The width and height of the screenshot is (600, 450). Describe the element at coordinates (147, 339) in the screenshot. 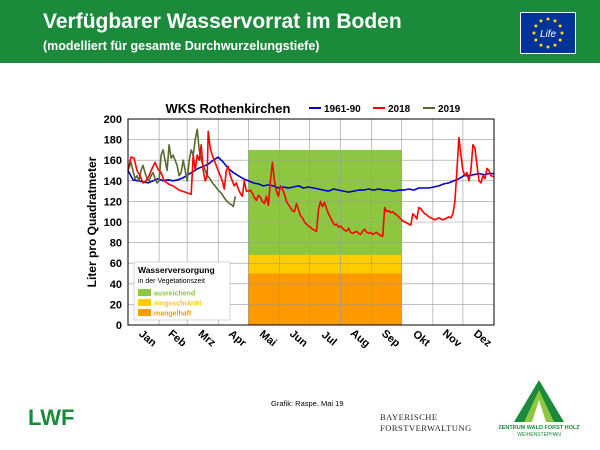

I see `x-tick-label: Jan` at that location.